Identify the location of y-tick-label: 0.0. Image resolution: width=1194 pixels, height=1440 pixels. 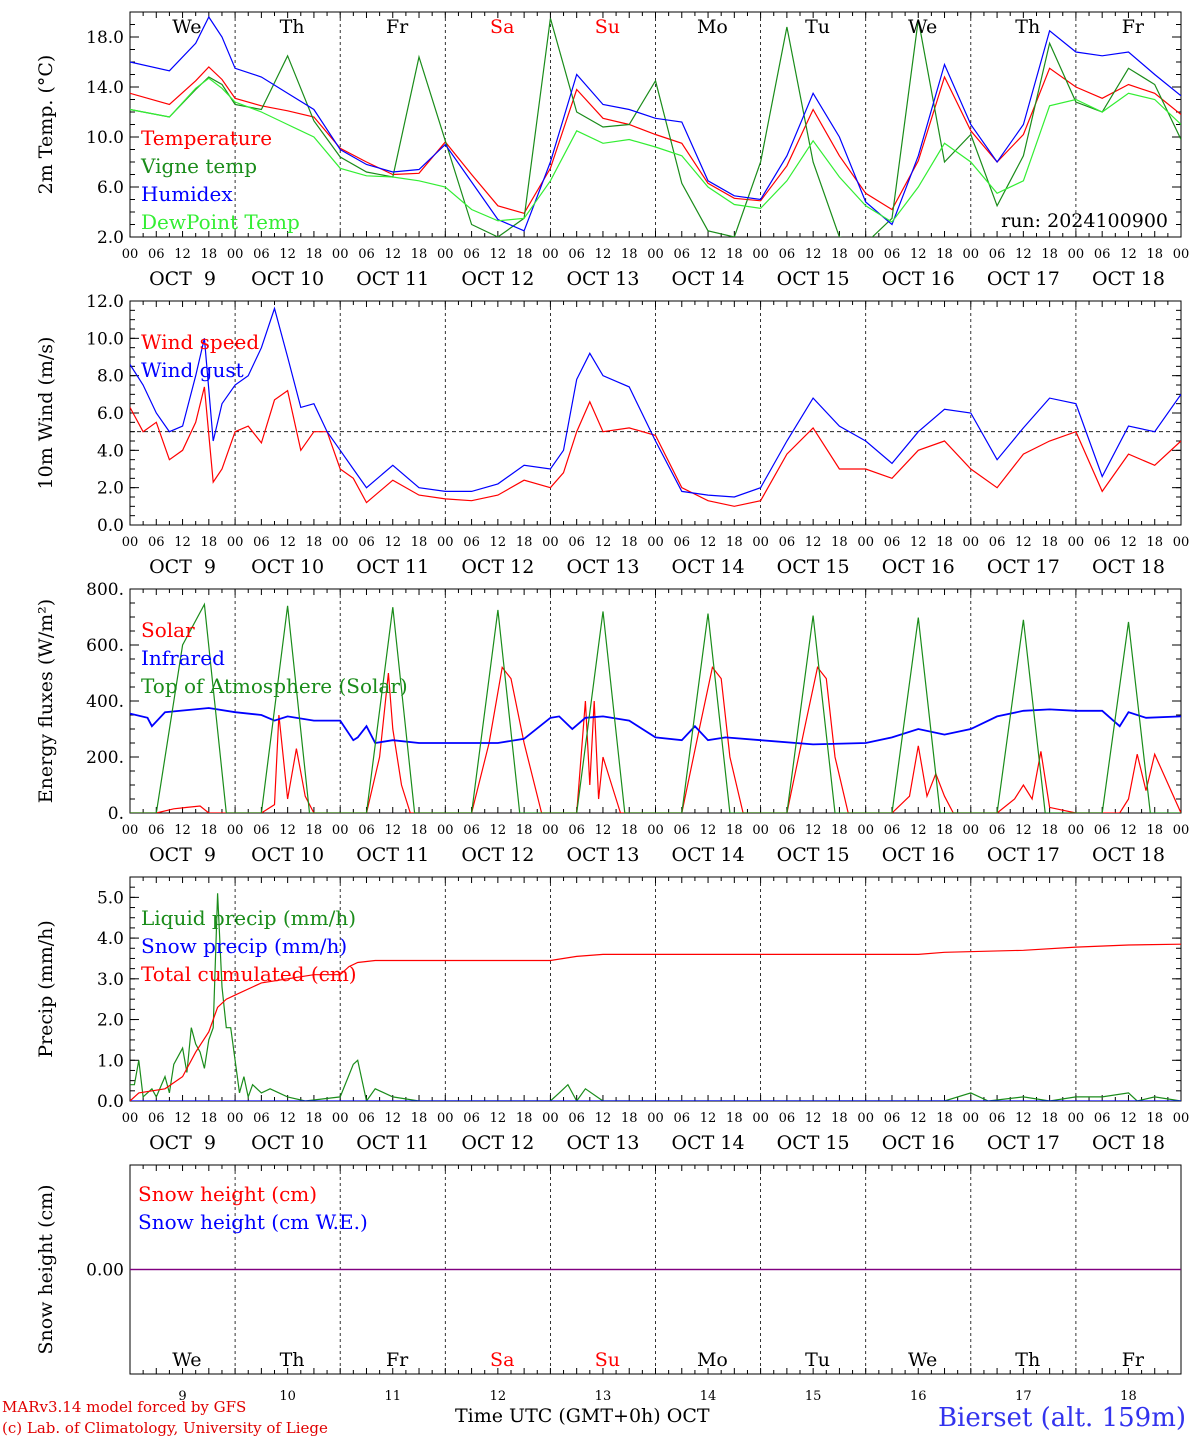
(110, 526).